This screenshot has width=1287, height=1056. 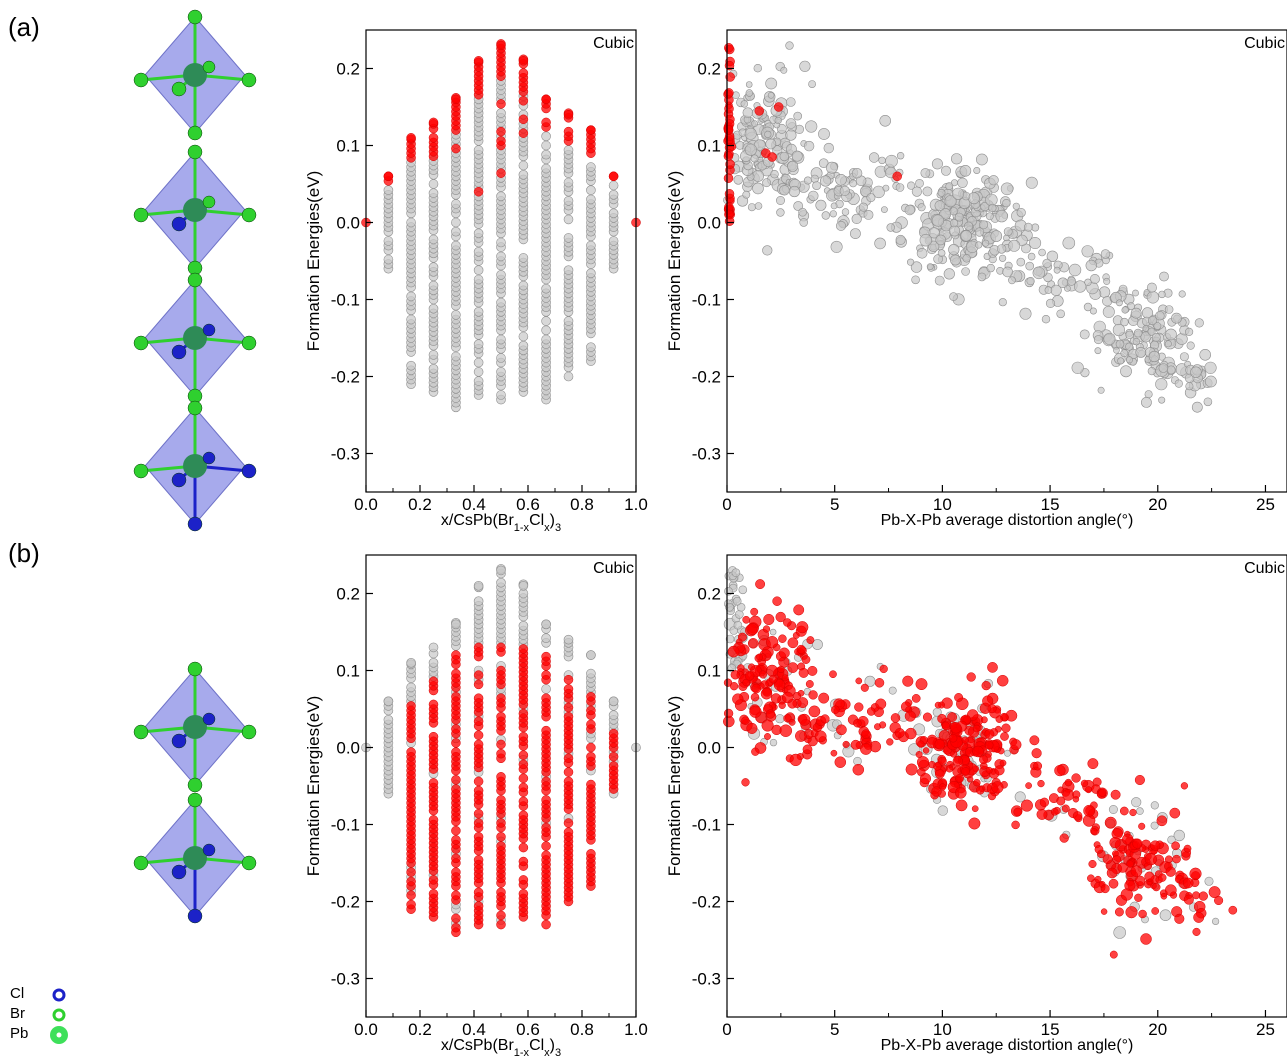 I want to click on y-tick-label: -0.2, so click(x=345, y=902).